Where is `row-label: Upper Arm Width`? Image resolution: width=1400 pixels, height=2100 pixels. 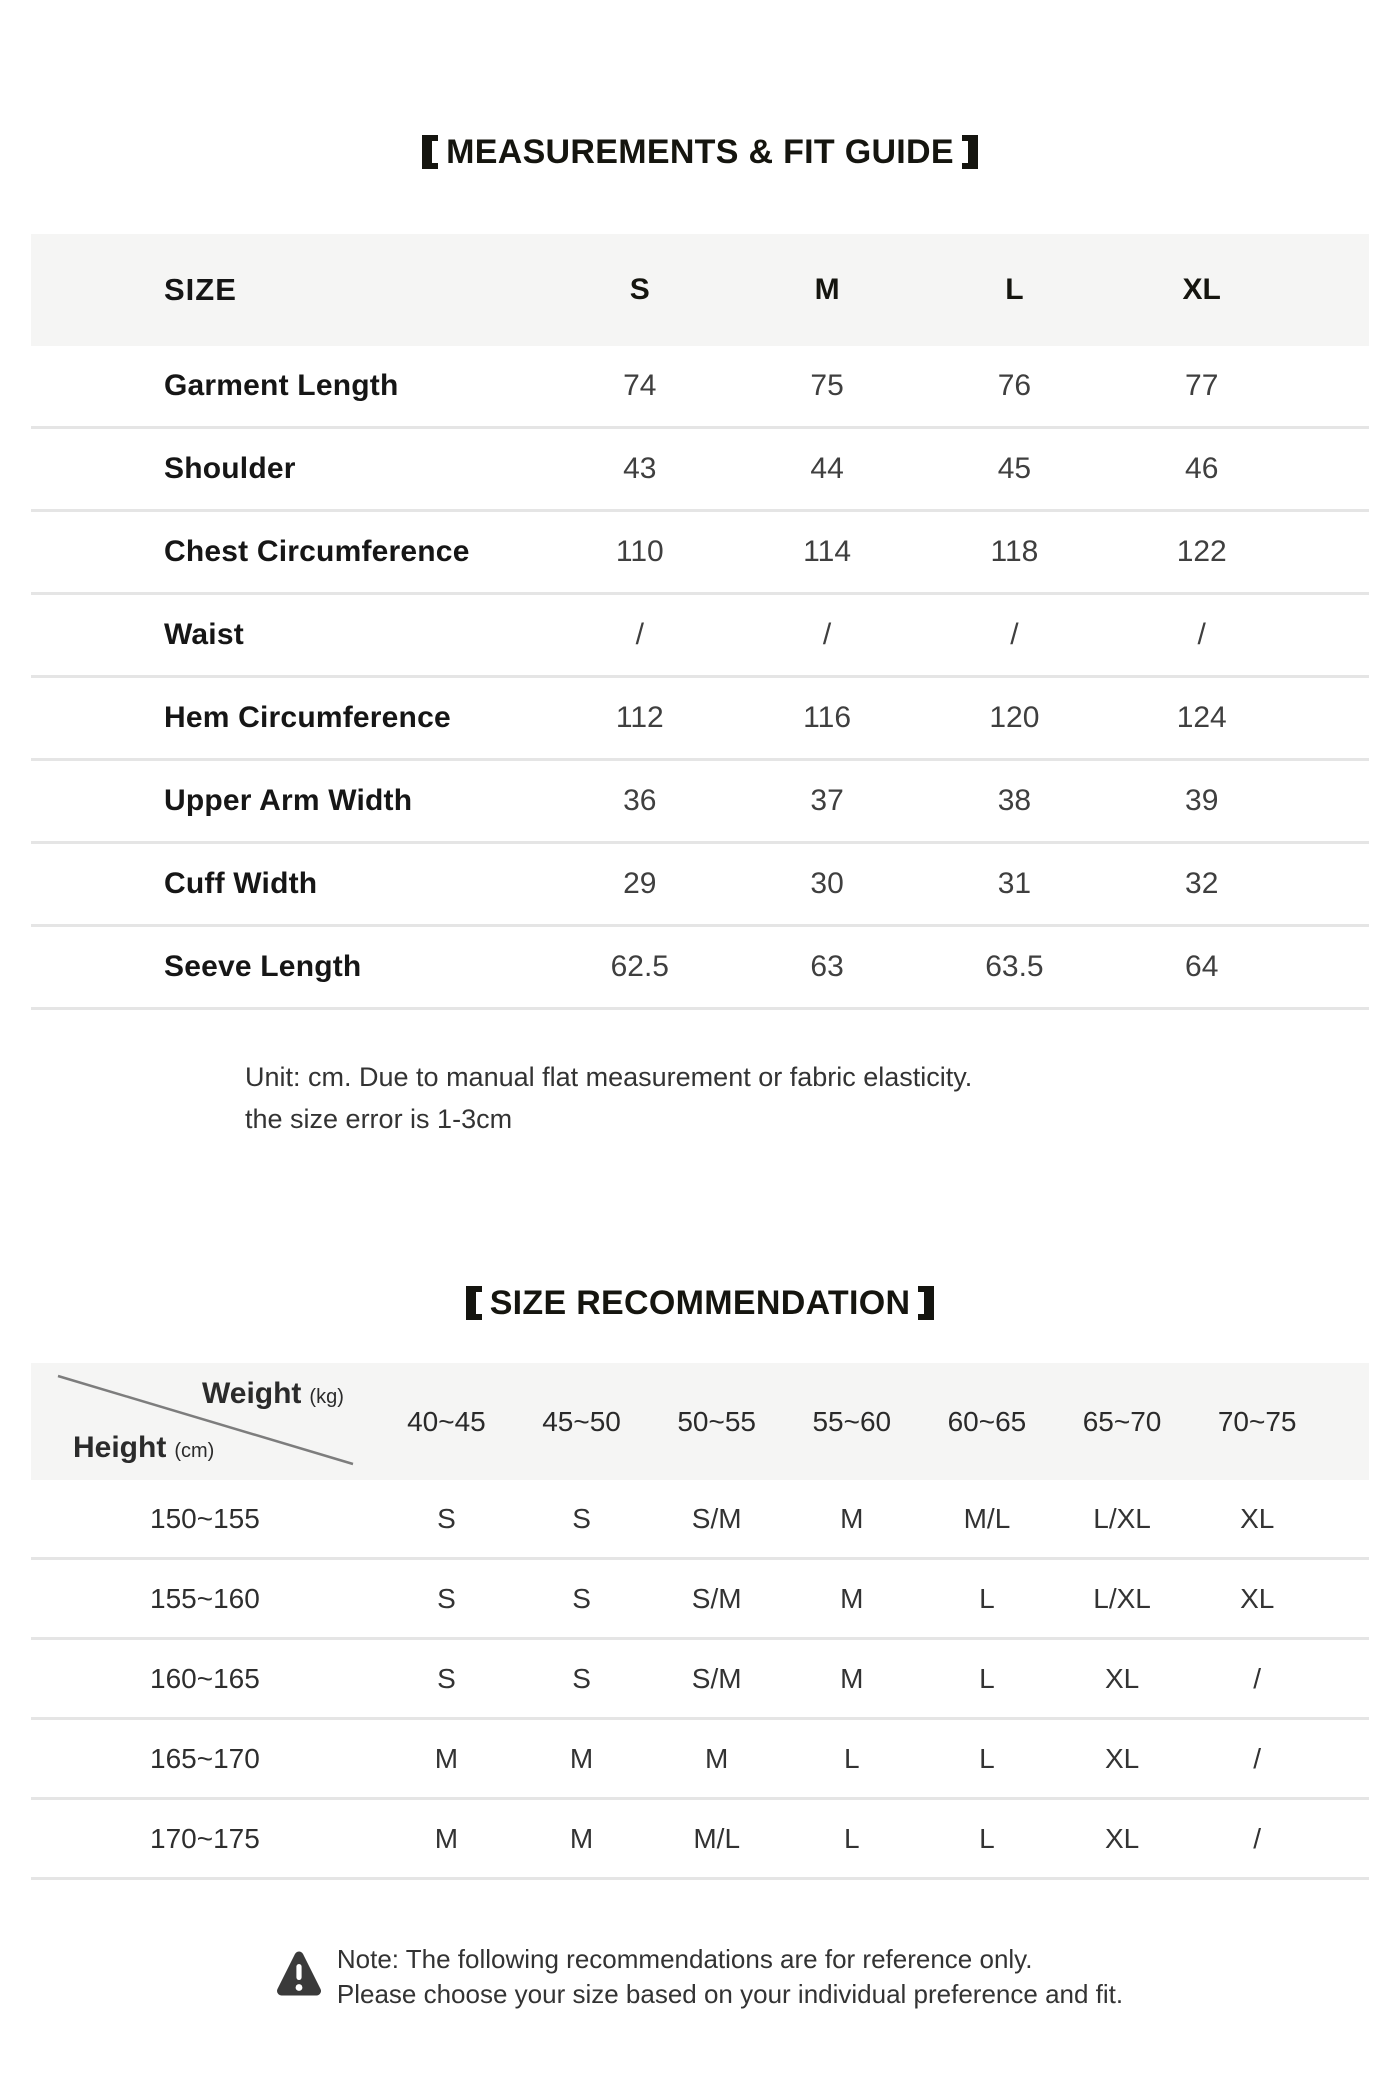 row-label: Upper Arm Width is located at coordinates (288, 800).